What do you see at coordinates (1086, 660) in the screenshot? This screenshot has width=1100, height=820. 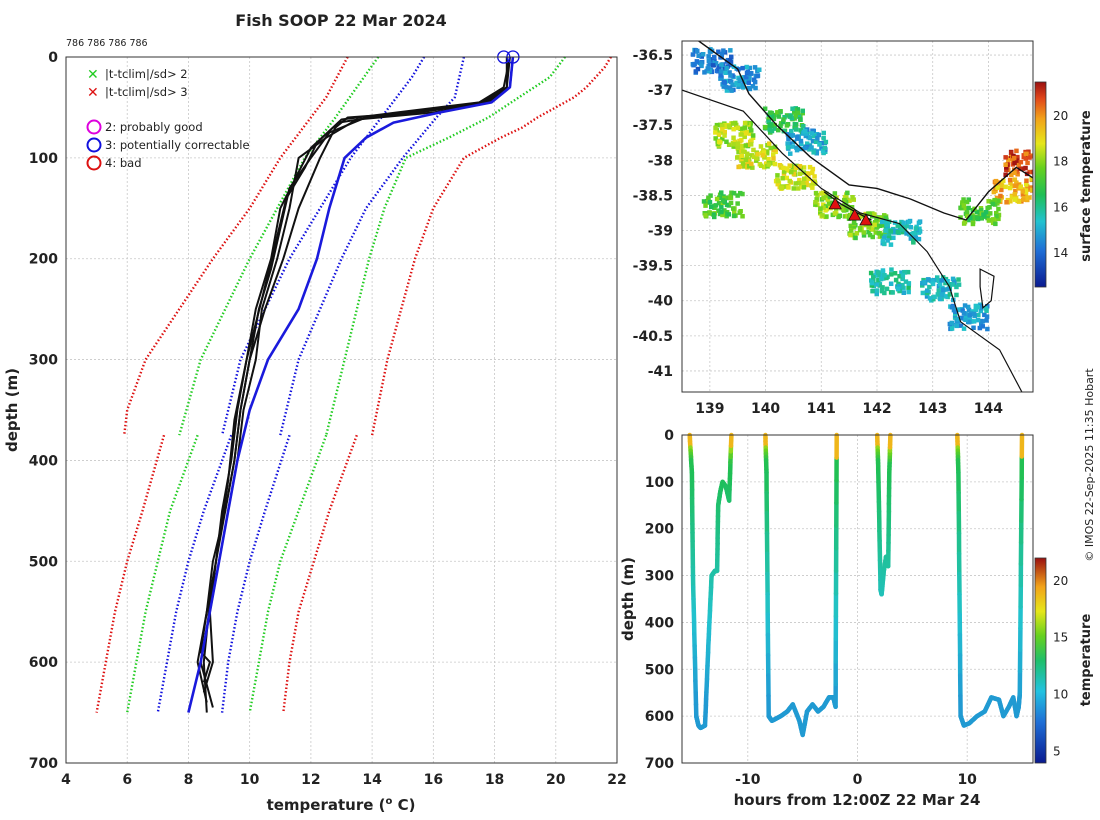 I see `temperature-colorbar-label: temperature` at bounding box center [1086, 660].